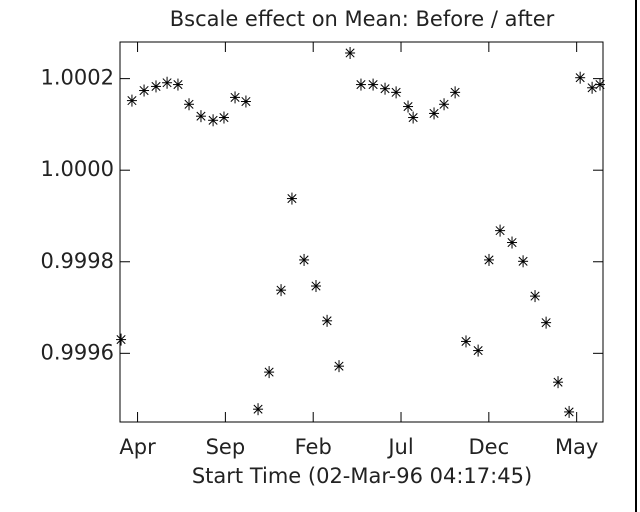 The height and width of the screenshot is (512, 640). Describe the element at coordinates (137, 447) in the screenshot. I see `x-tick-label: Apr` at that location.